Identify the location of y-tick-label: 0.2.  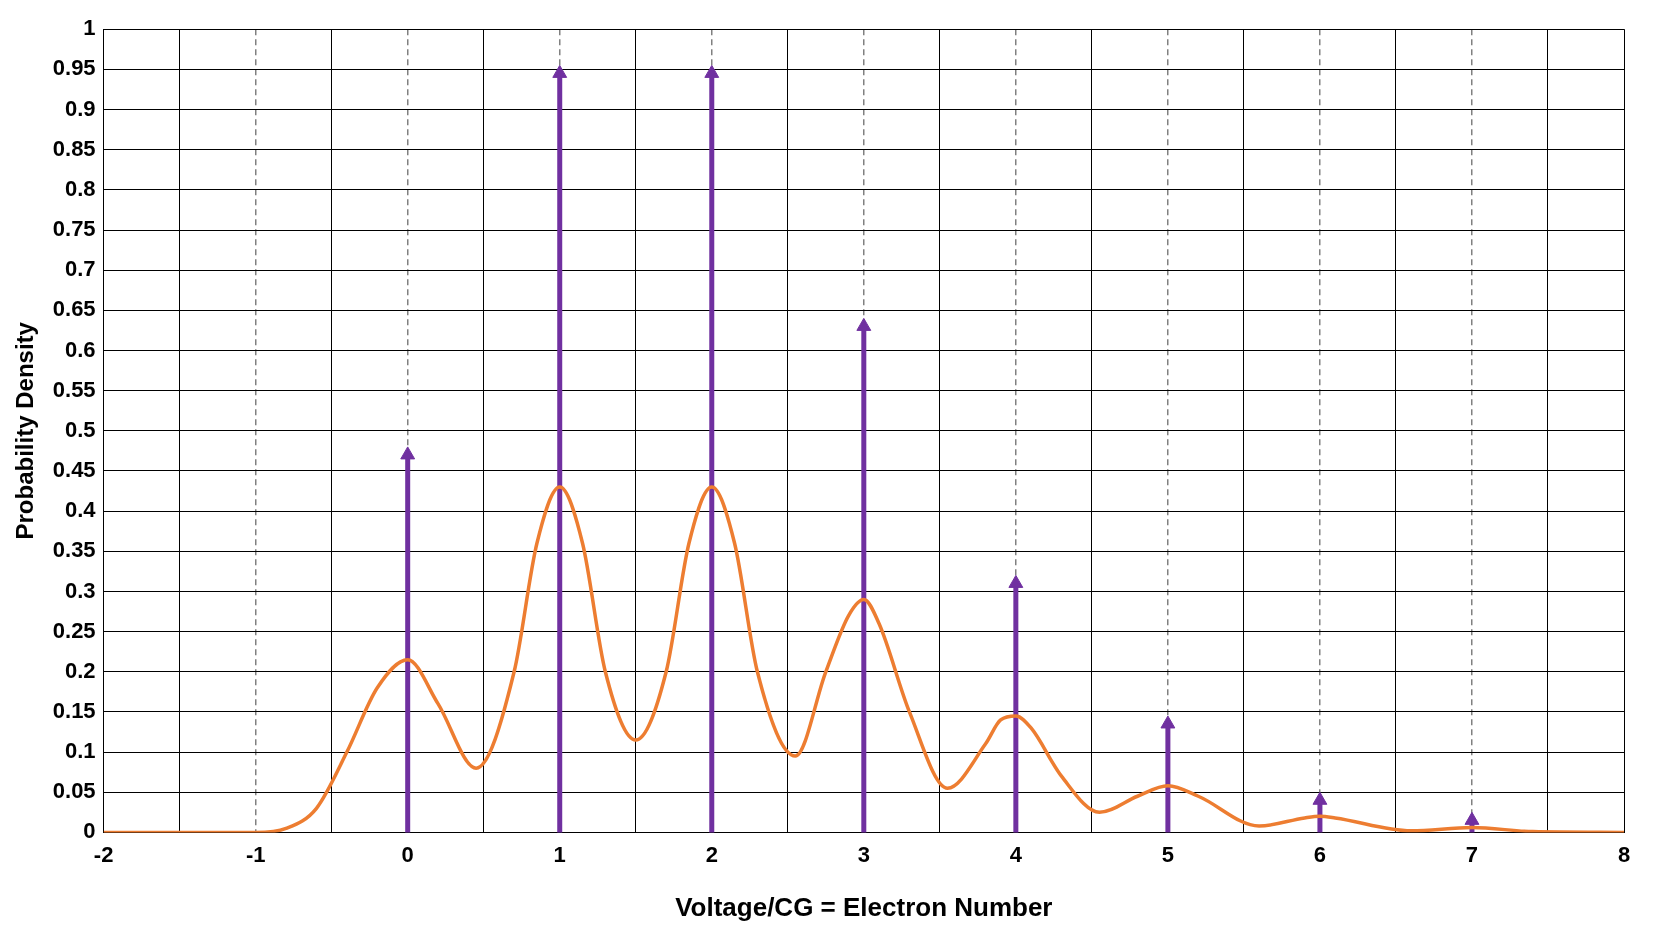
(80, 670).